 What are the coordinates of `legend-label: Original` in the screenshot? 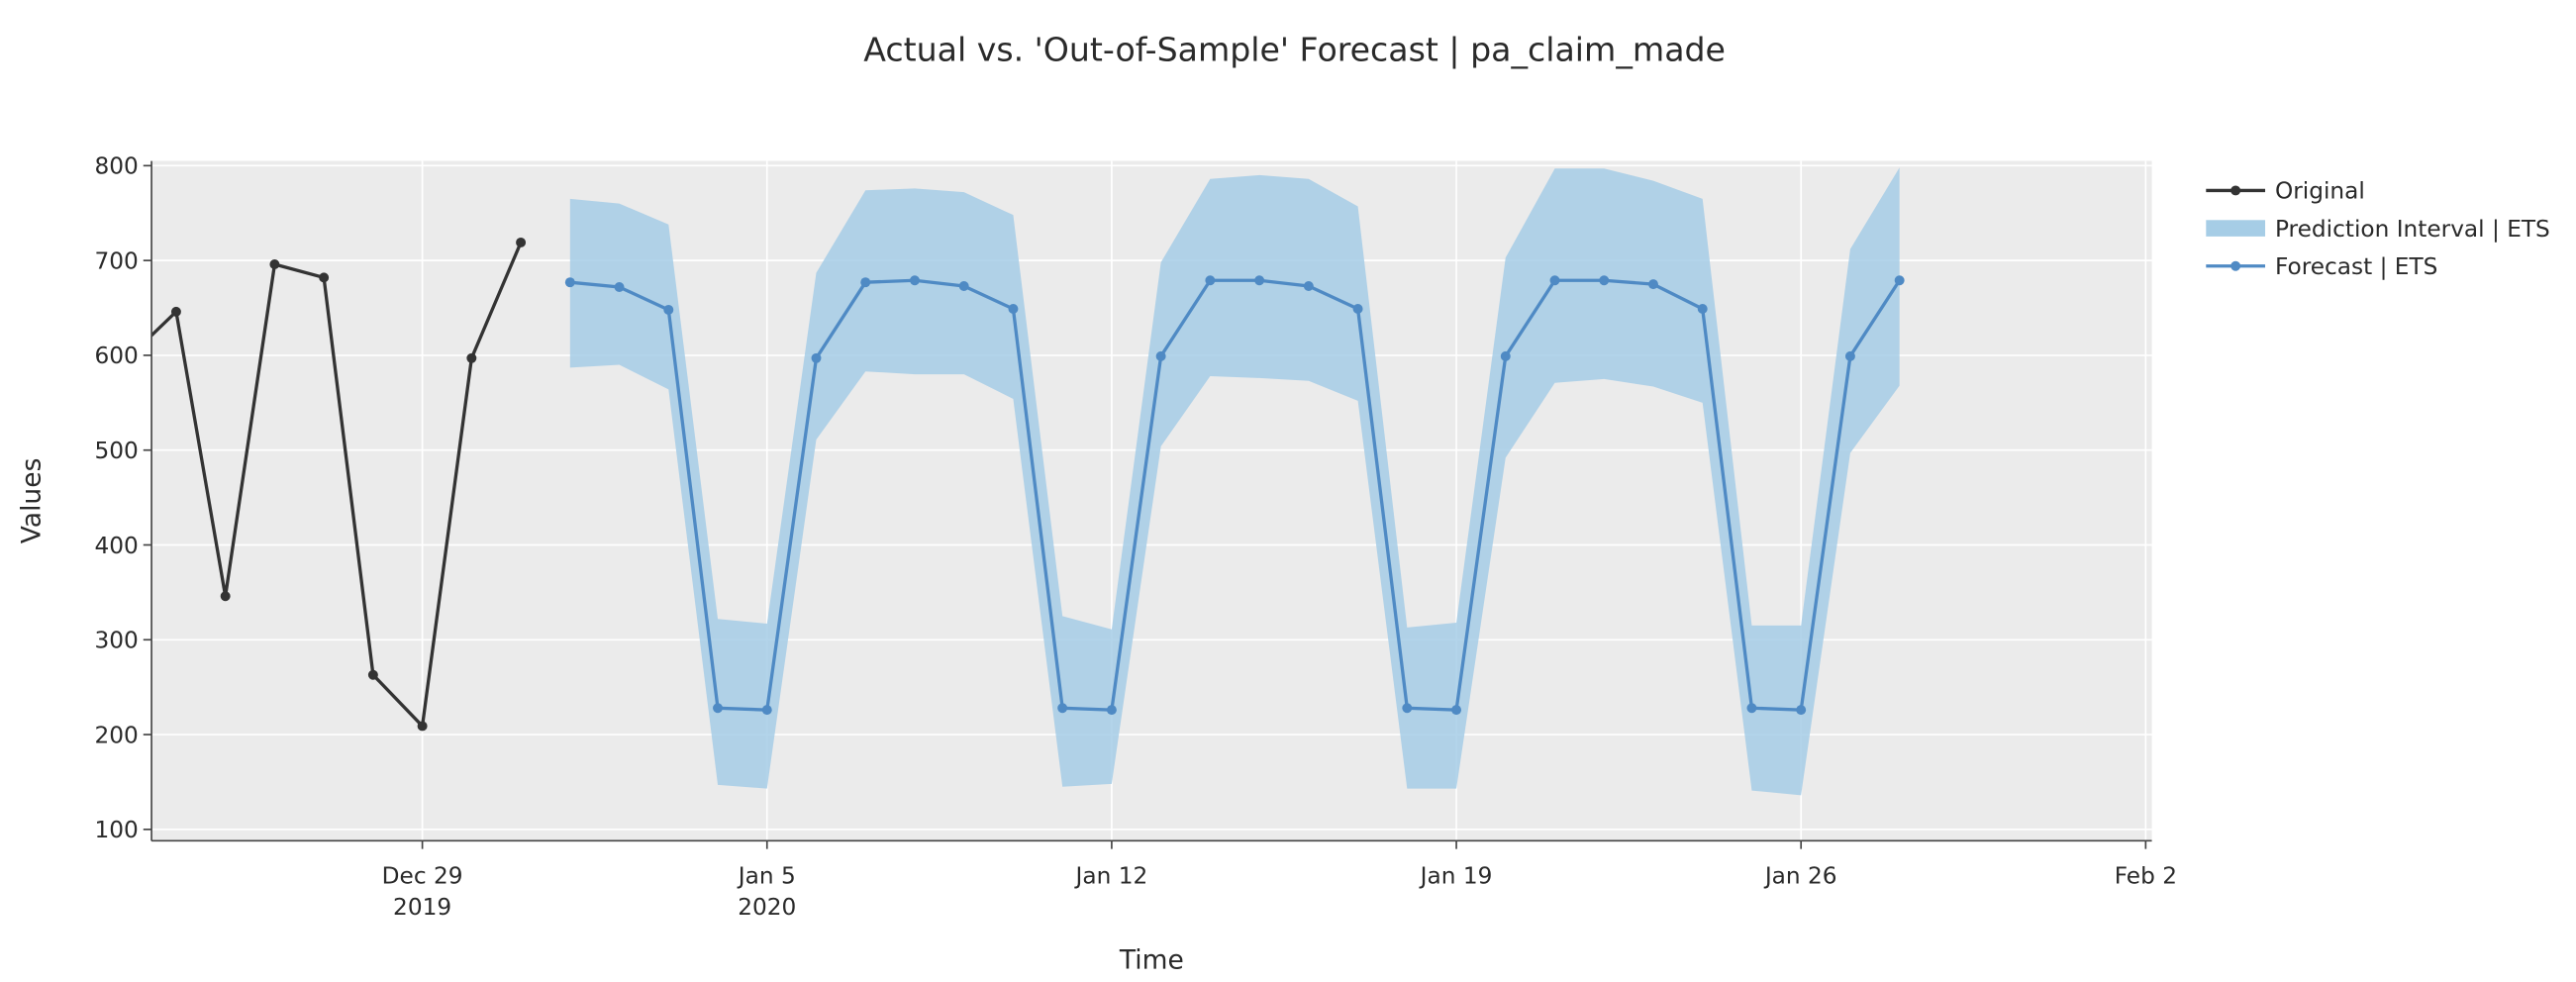 It's located at (2320, 191).